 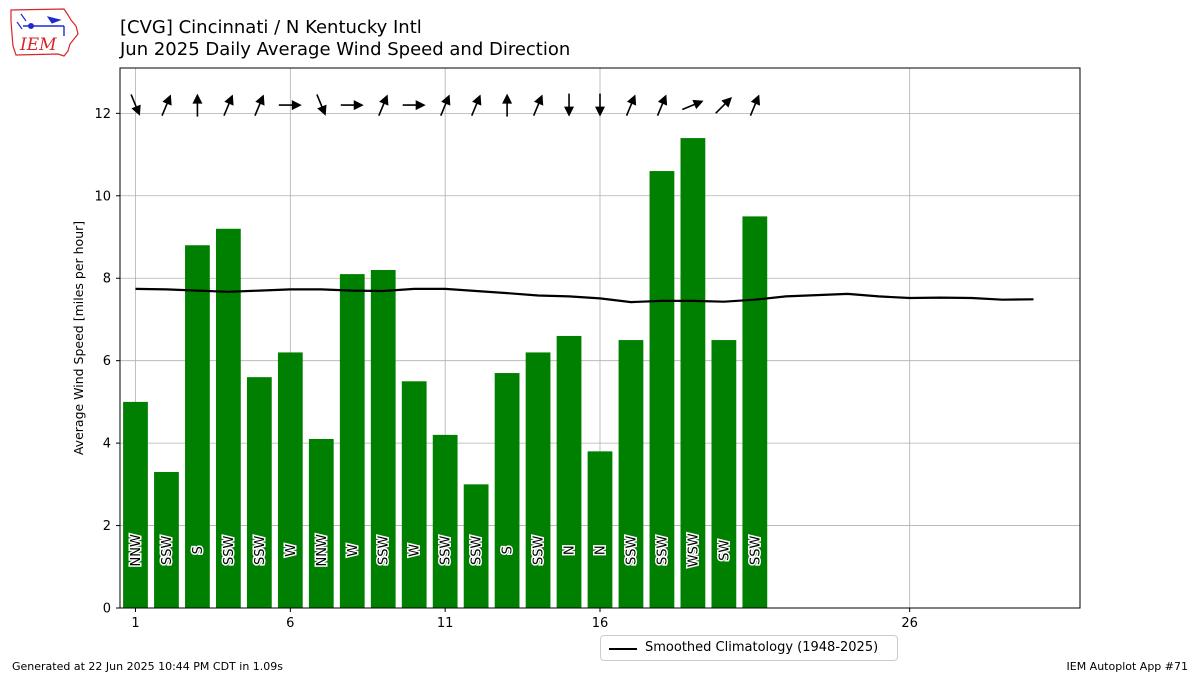 I want to click on direction-label: WSW, so click(x=693, y=550).